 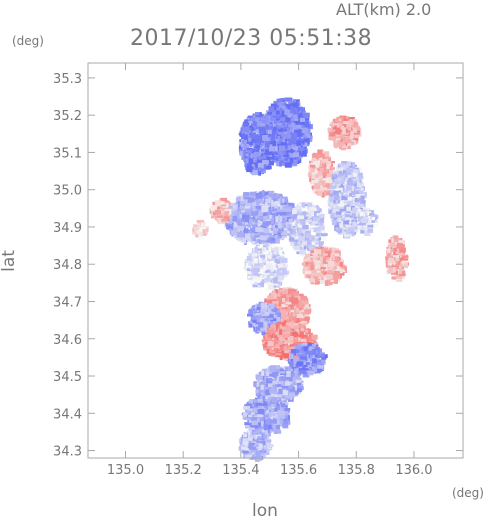 What do you see at coordinates (67, 116) in the screenshot?
I see `y-tick-label: 35.2` at bounding box center [67, 116].